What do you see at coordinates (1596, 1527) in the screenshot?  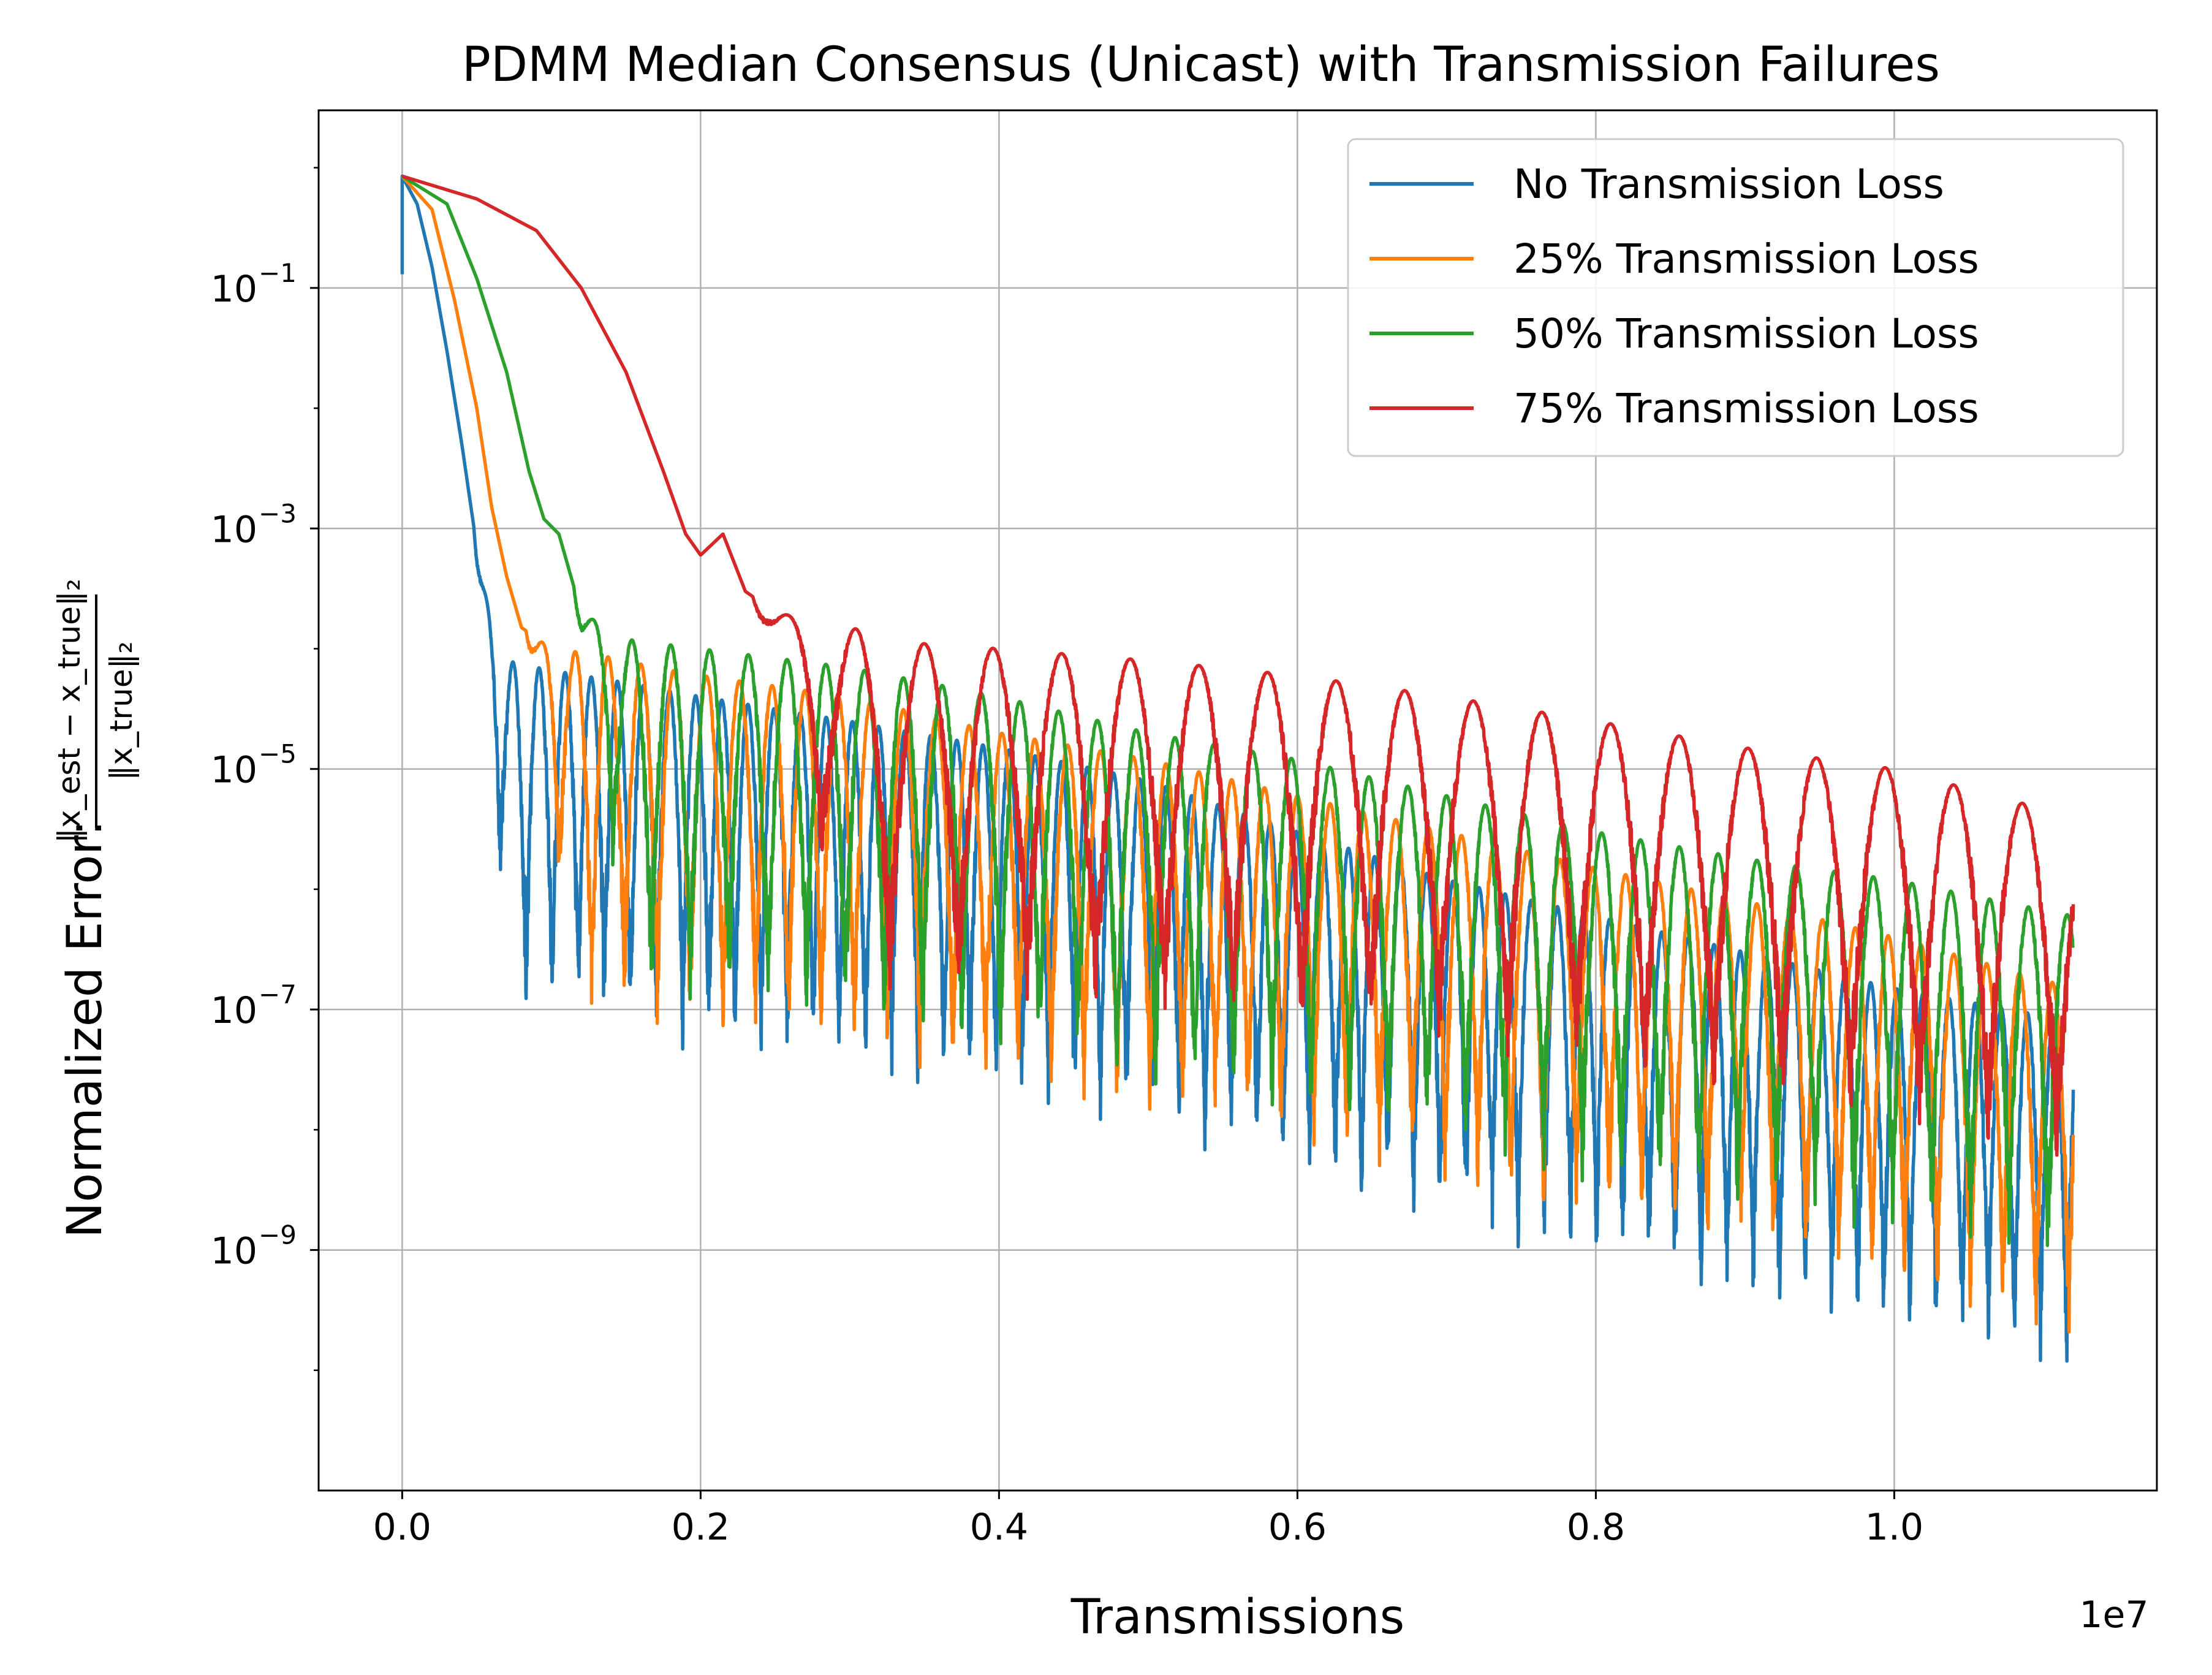 I see `x-tick-label: 0.8` at bounding box center [1596, 1527].